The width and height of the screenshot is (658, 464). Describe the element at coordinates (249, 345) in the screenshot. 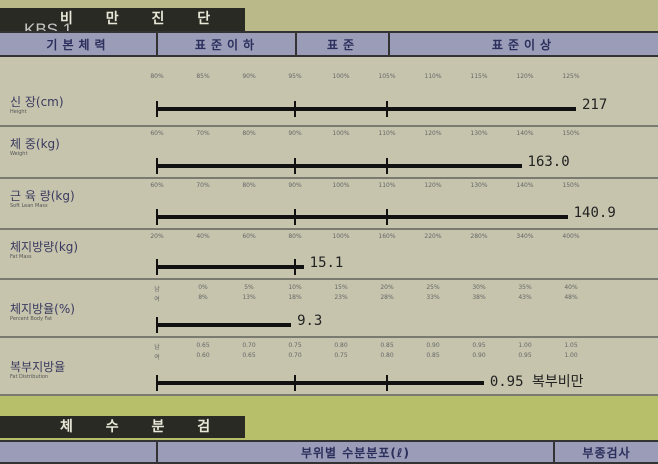

I see `scale-tick-male: 0.70` at that location.